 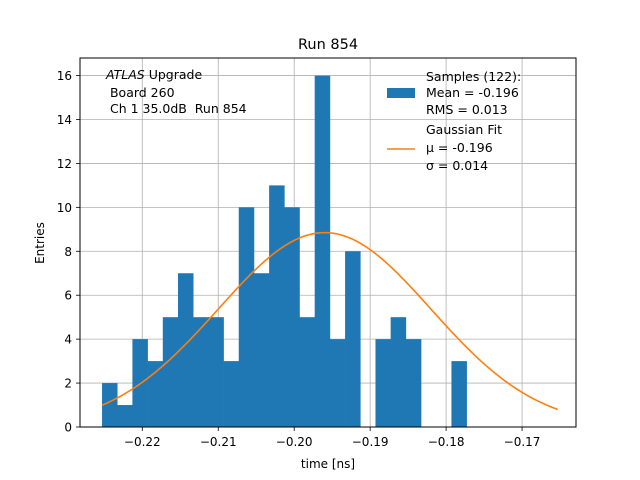 What do you see at coordinates (64, 120) in the screenshot?
I see `y-tick-label: 14` at bounding box center [64, 120].